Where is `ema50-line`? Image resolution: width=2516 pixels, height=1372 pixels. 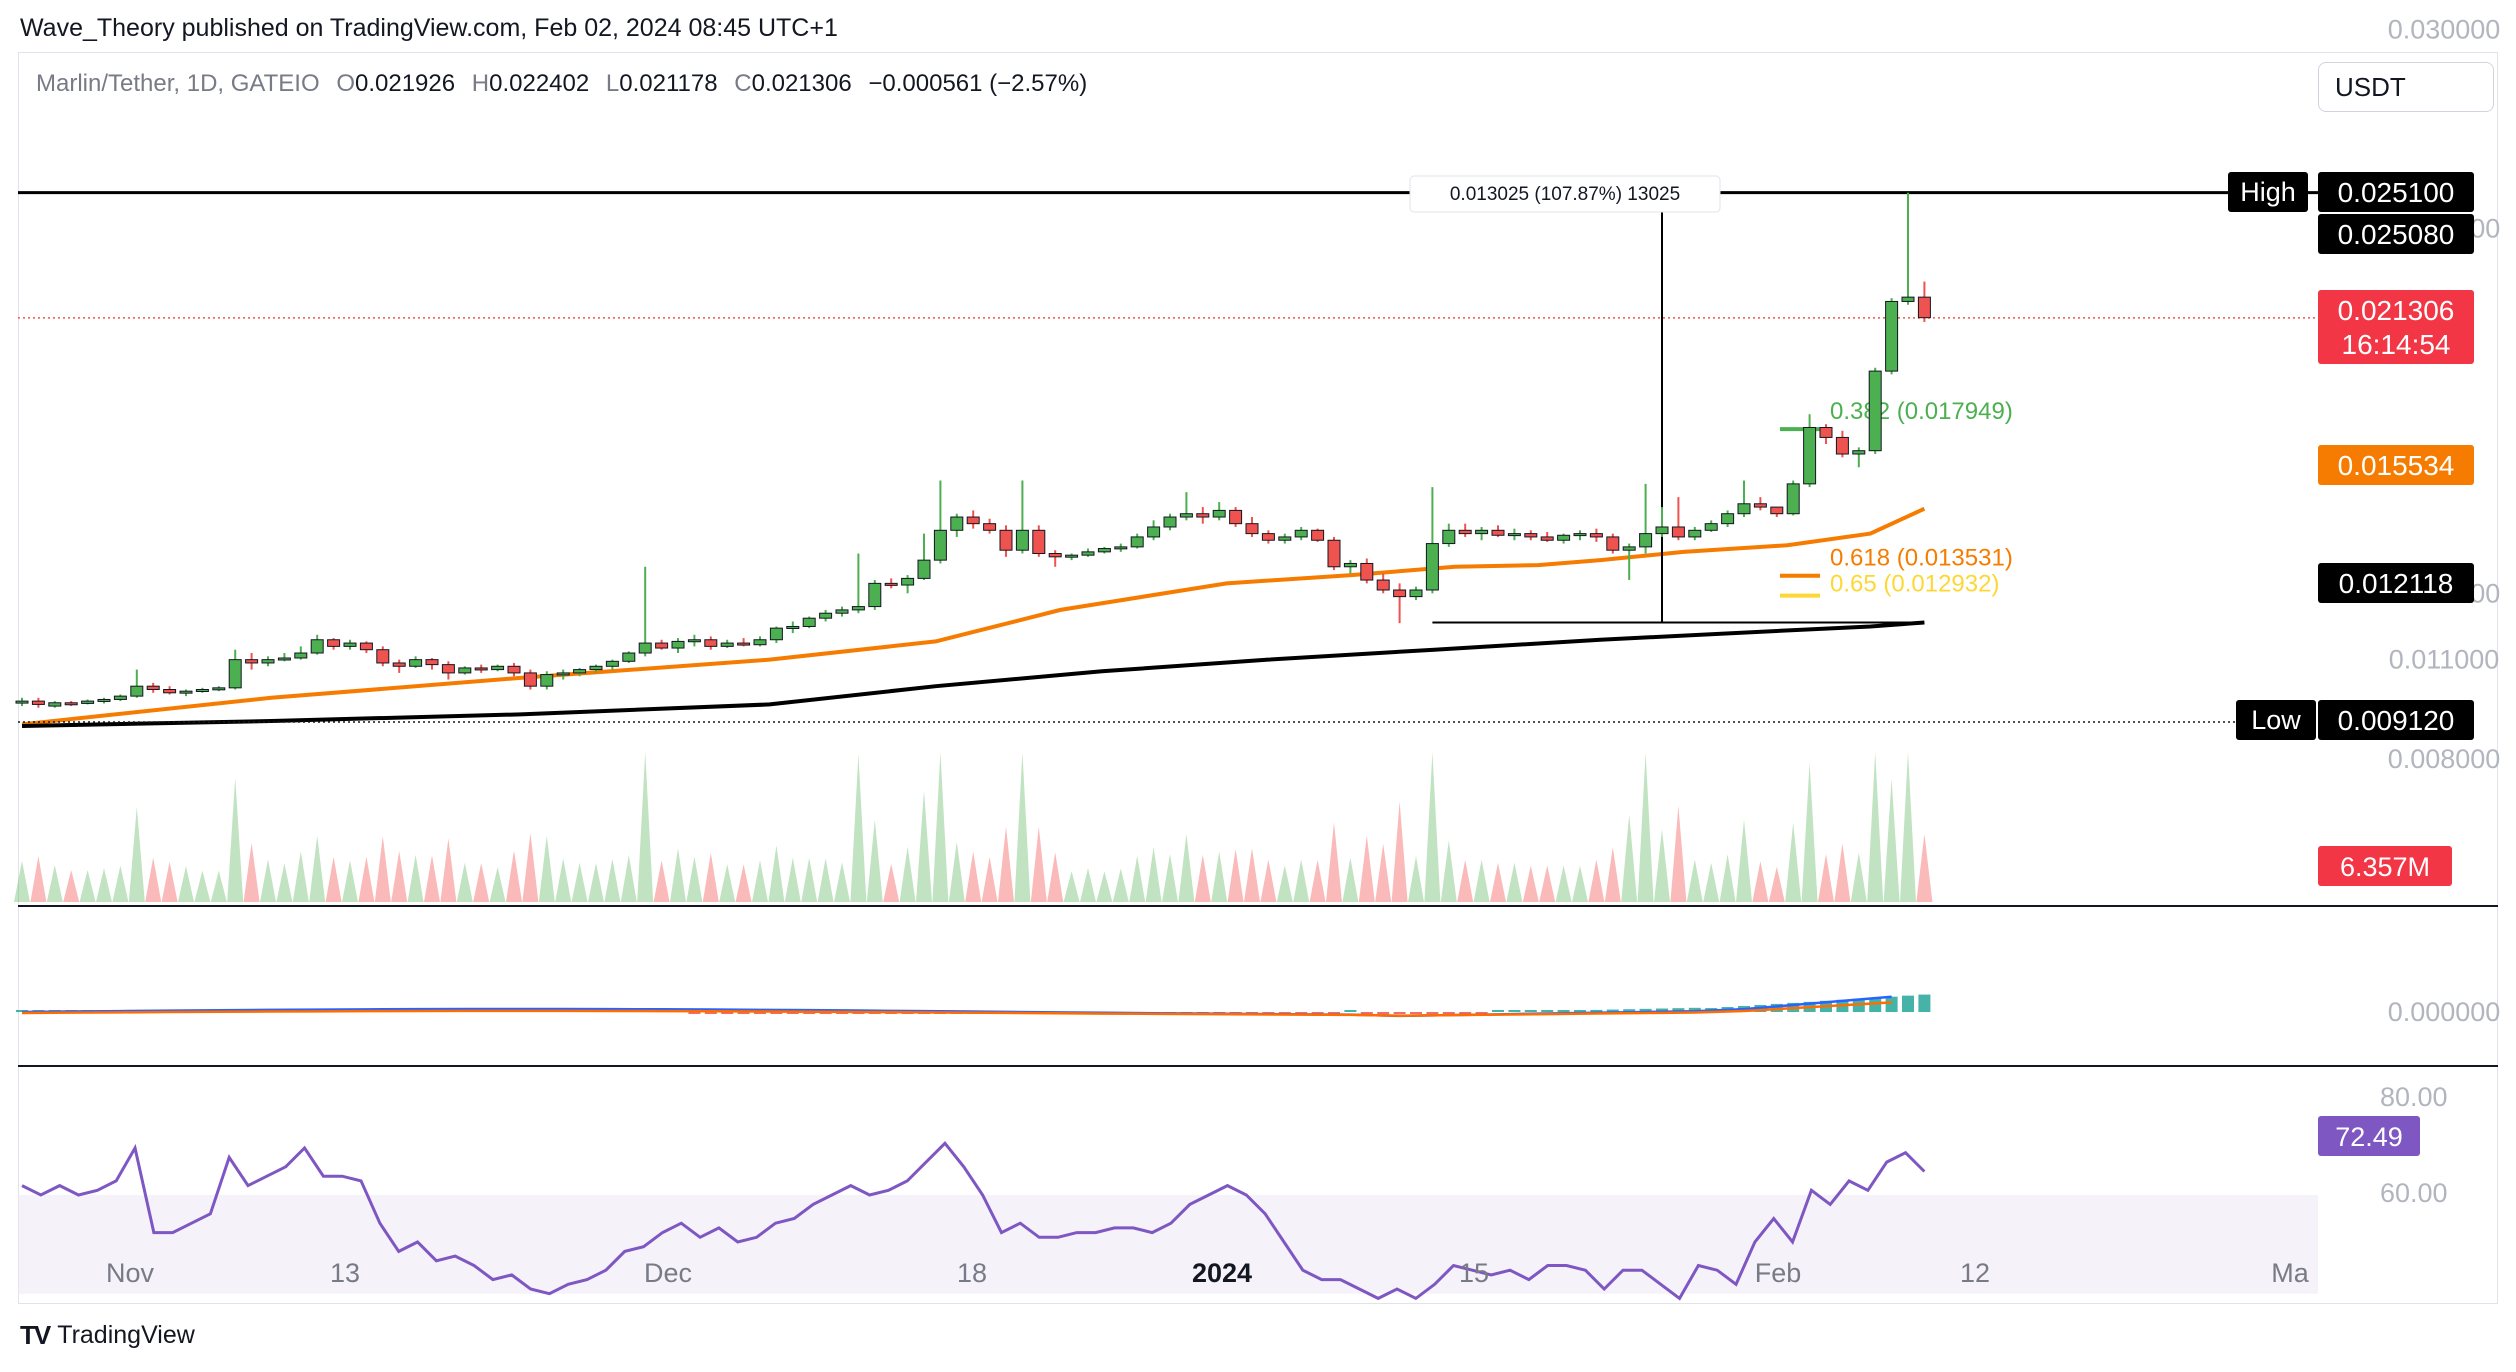
ema50-line is located at coordinates (973, 616).